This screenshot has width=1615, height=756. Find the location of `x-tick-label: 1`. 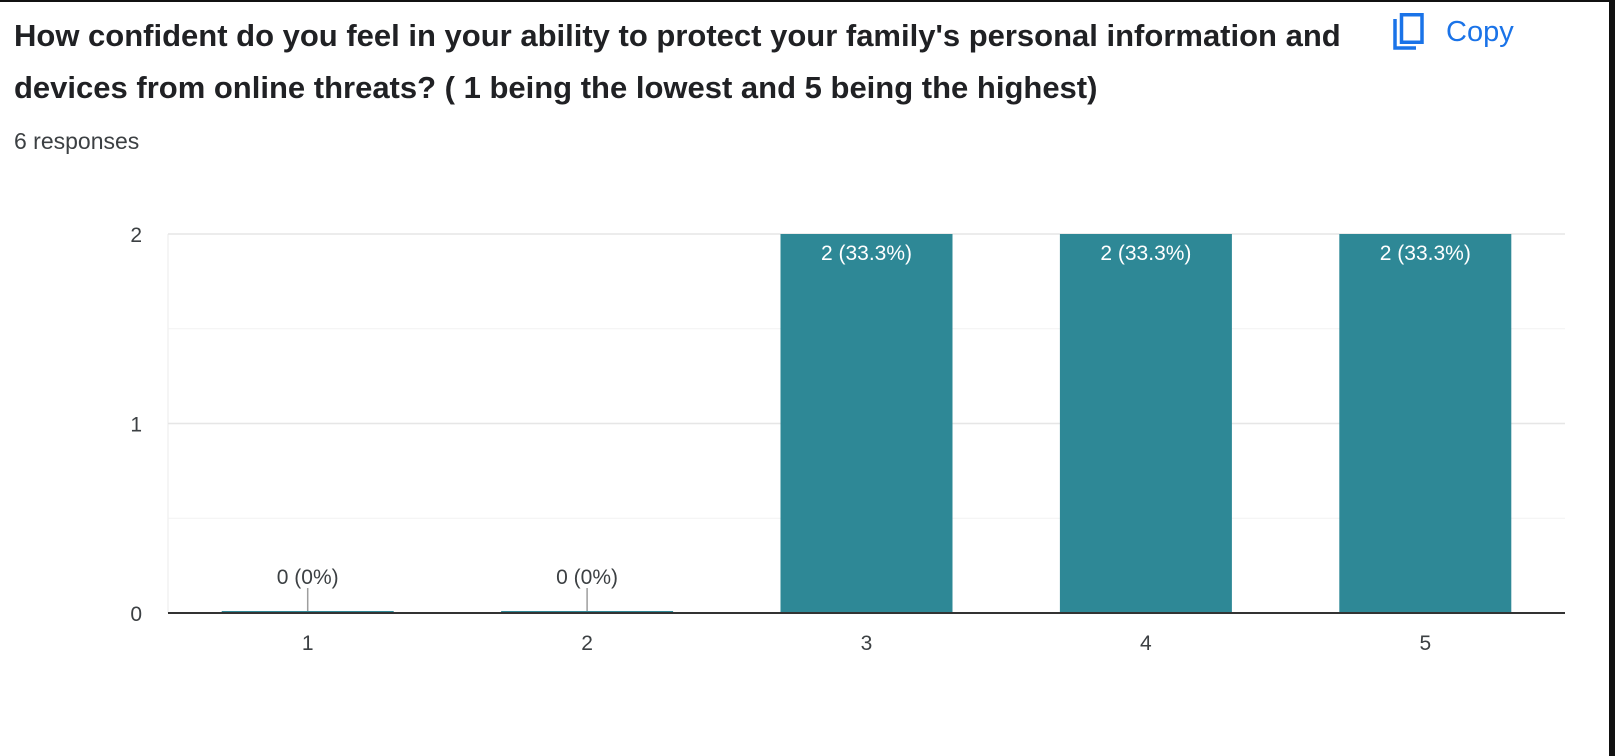

x-tick-label: 1 is located at coordinates (308, 643).